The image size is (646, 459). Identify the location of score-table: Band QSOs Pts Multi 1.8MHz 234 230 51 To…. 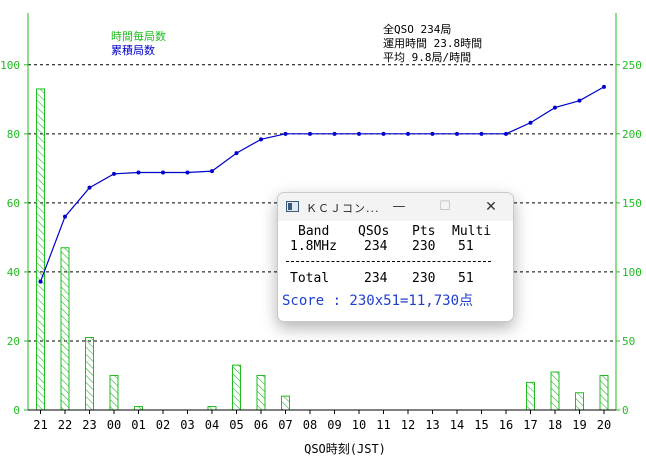
(395, 271).